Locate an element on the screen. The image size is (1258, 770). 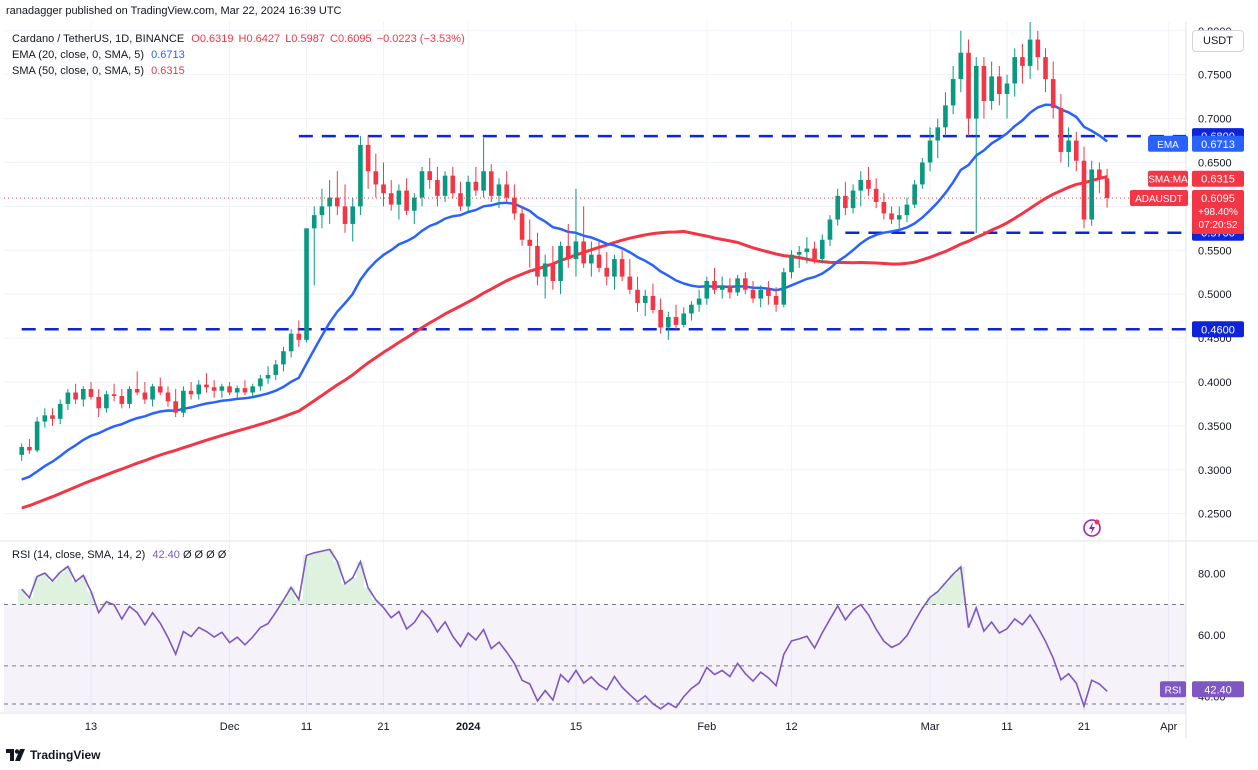
last-price-tag: ADAUSDT 0.6095 +98.40% 07:20:52 is located at coordinates (1187, 212).